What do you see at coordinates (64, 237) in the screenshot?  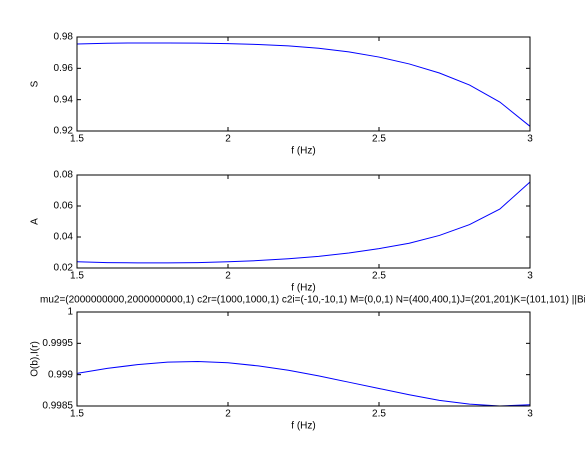 I see `y-tick-label: 0.04` at bounding box center [64, 237].